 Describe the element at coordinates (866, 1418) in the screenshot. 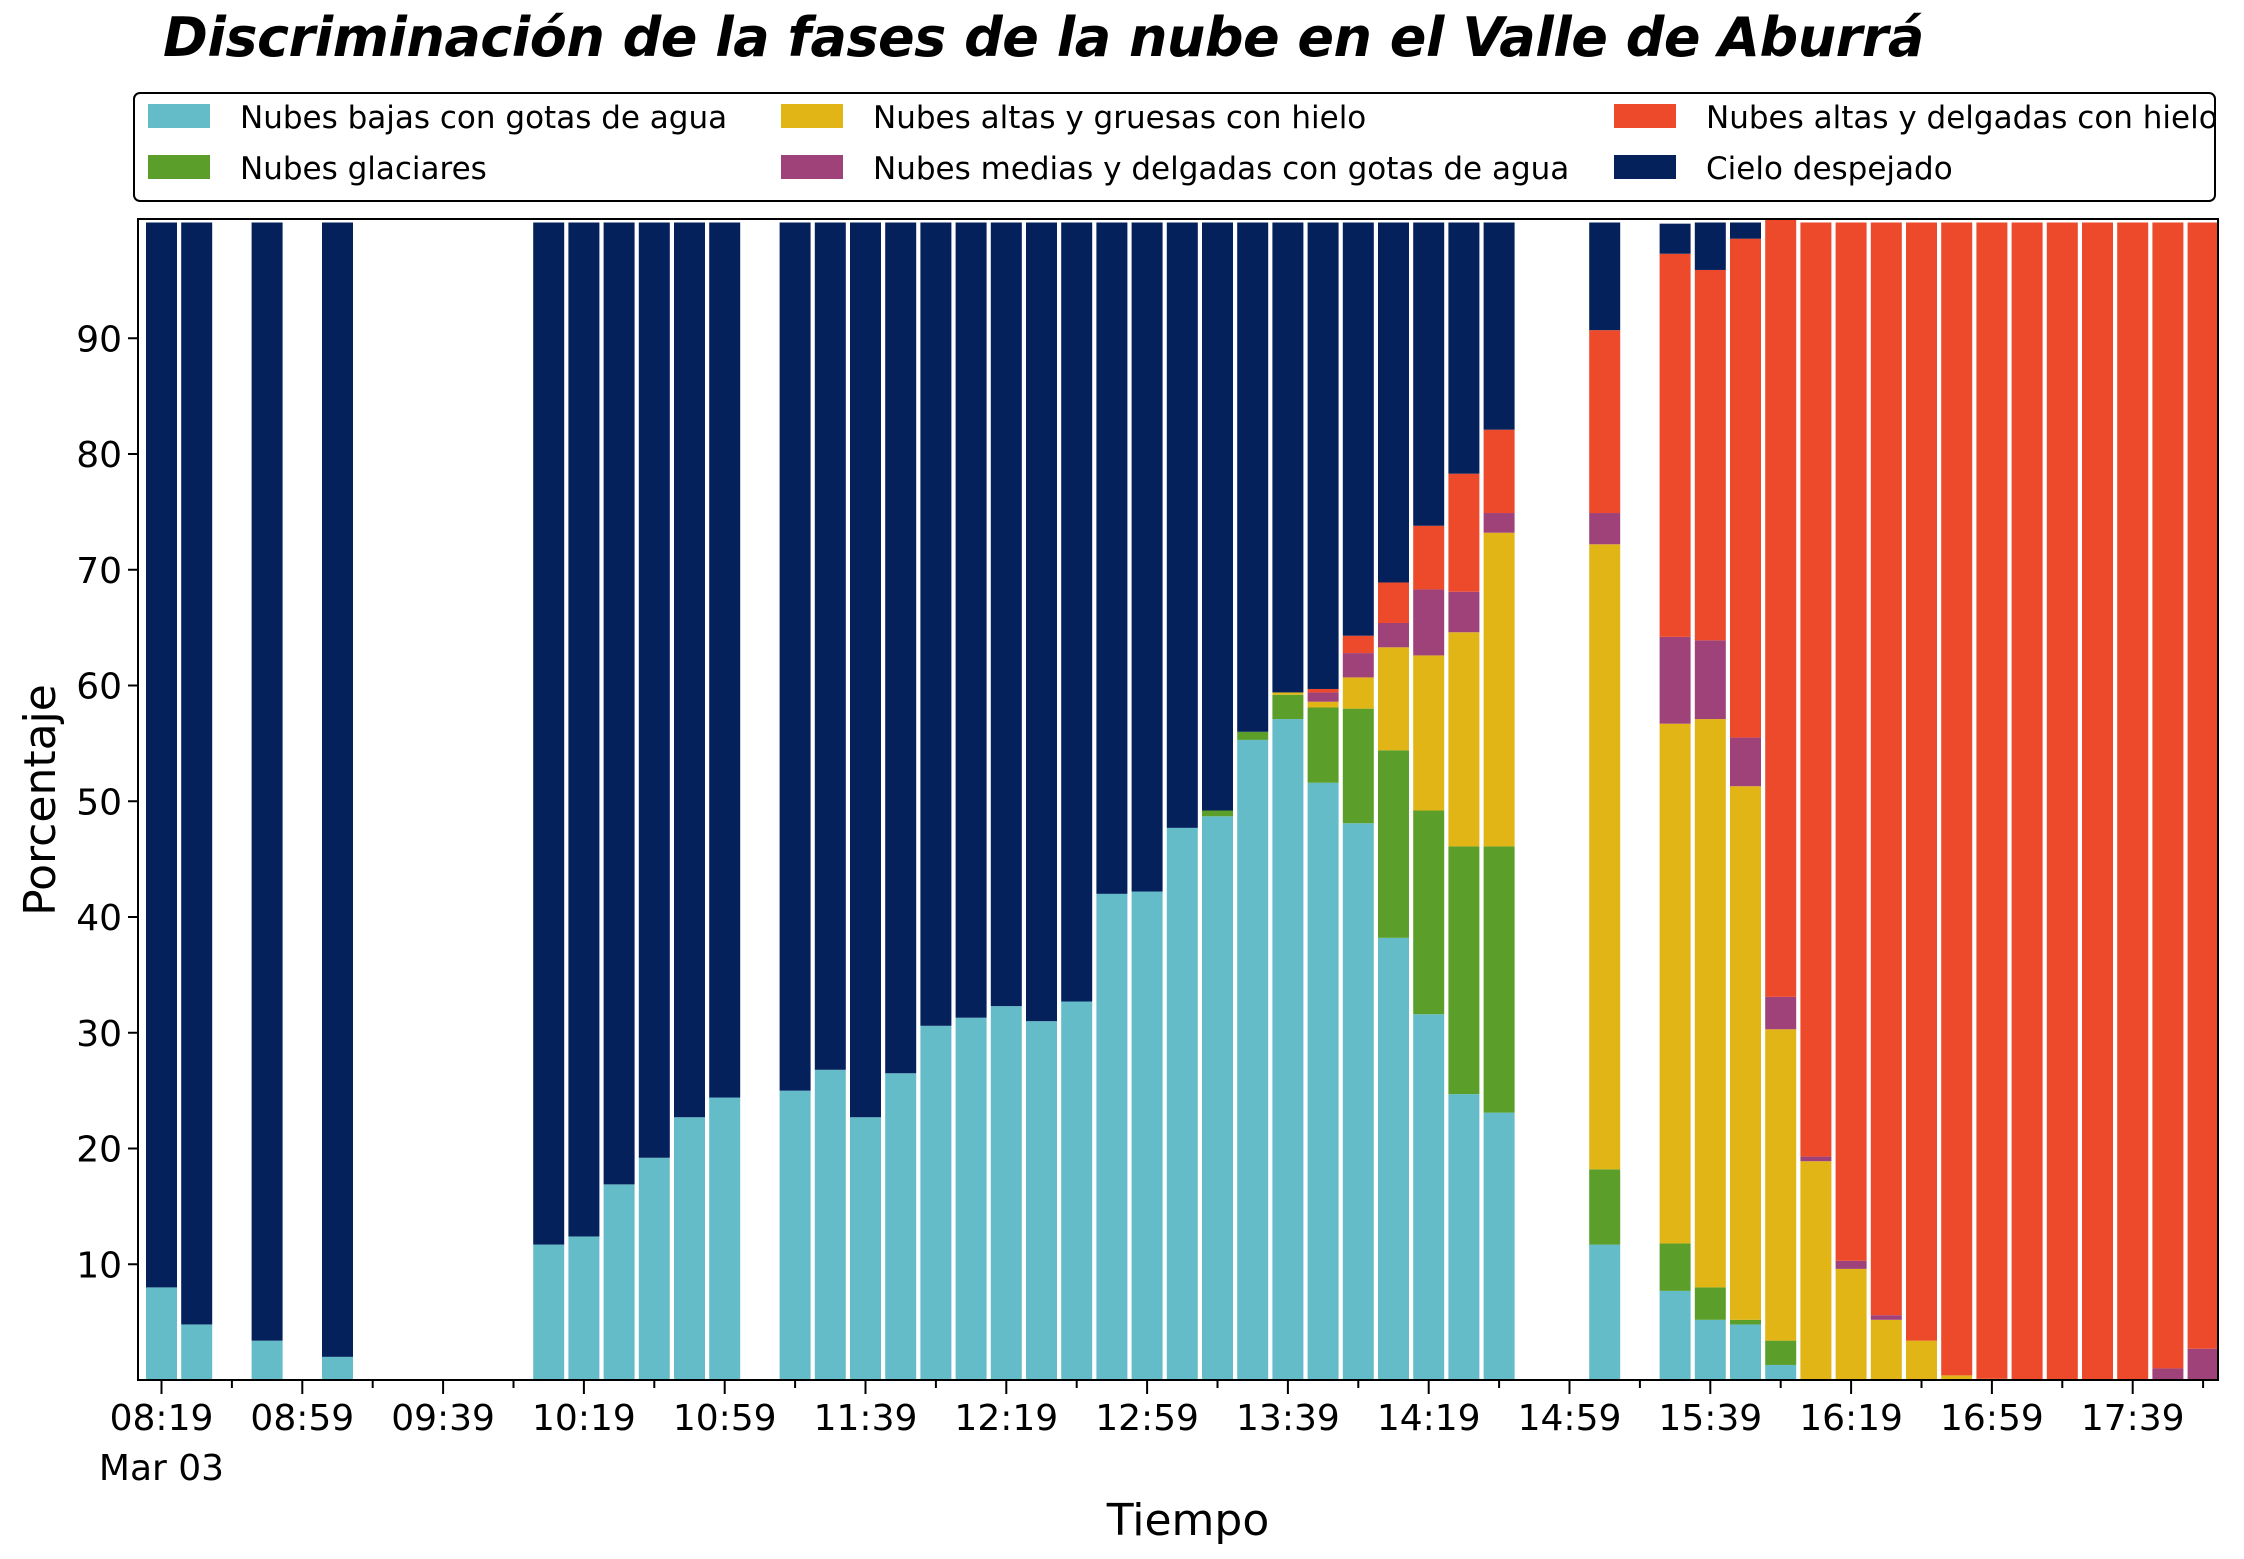

I see `x-tick-label-5: 11:39` at that location.